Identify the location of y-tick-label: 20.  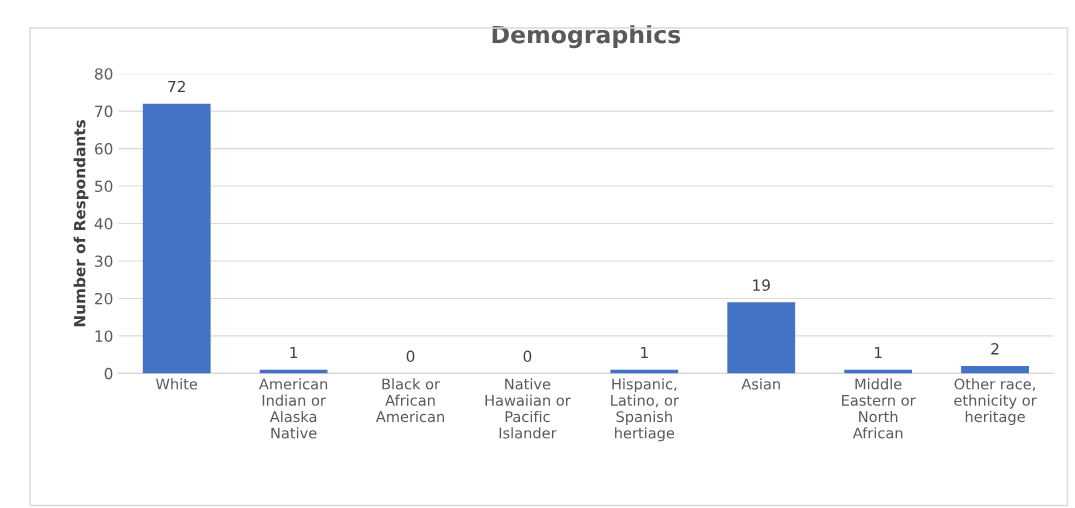
(104, 298).